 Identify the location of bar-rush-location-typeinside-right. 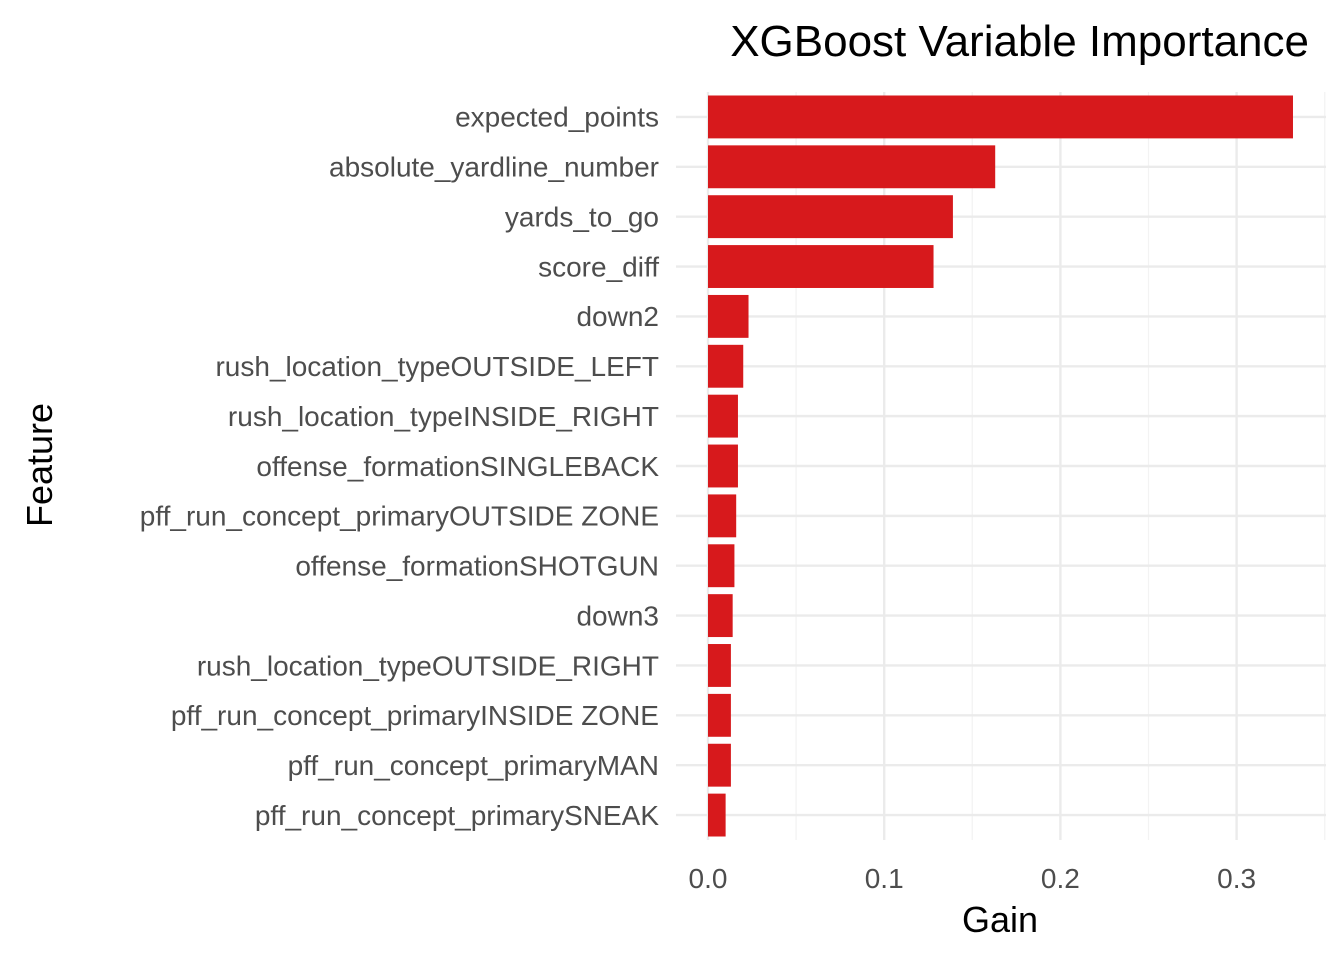
(723, 416).